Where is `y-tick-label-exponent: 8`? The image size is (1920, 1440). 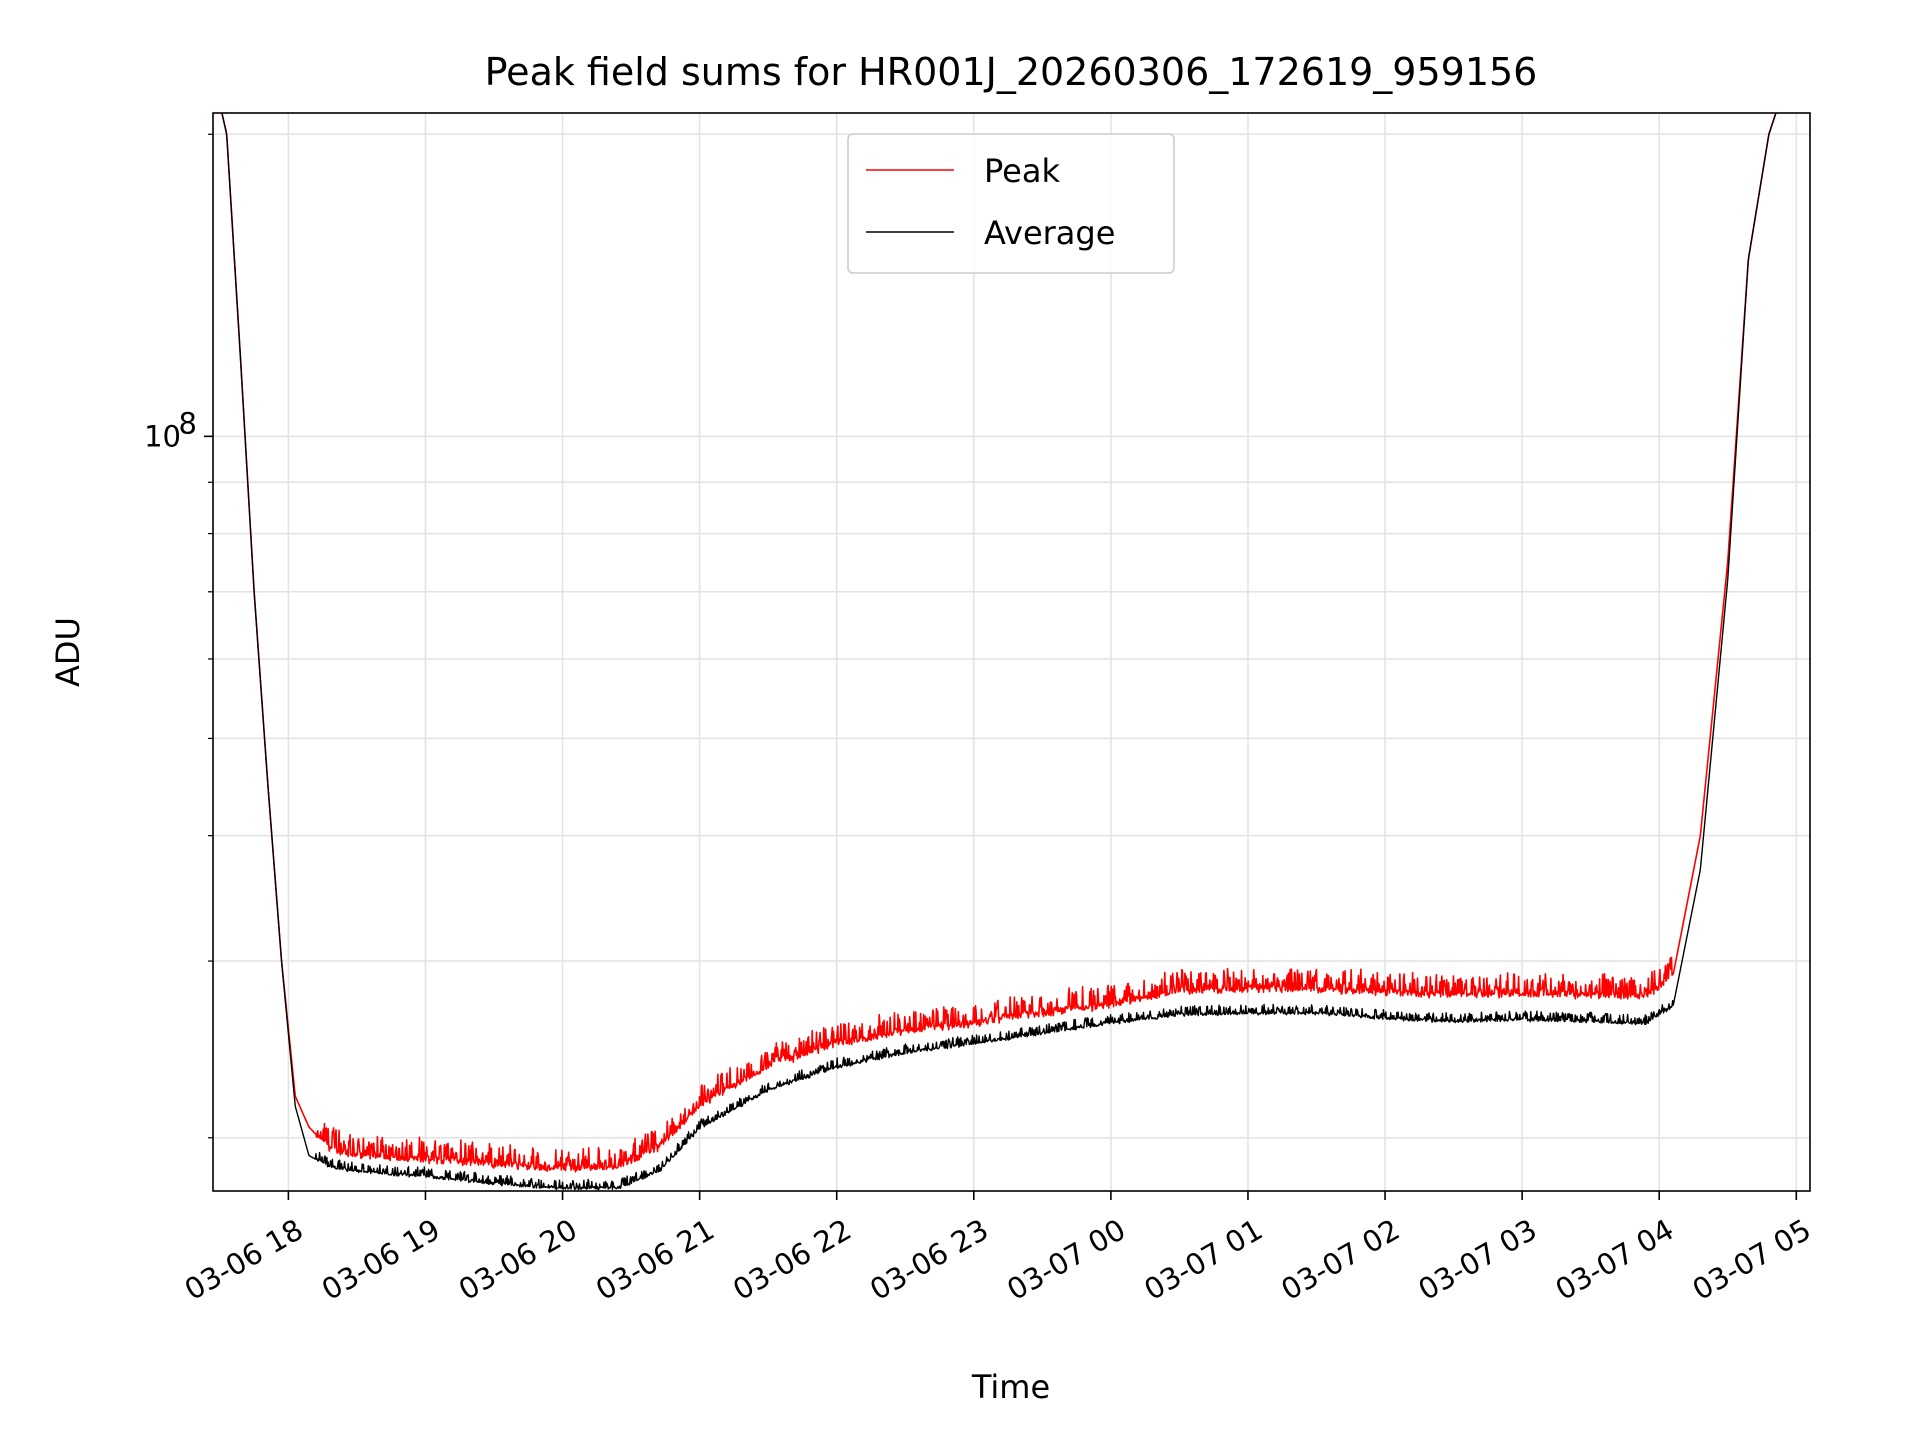
y-tick-label-exponent: 8 is located at coordinates (188, 423).